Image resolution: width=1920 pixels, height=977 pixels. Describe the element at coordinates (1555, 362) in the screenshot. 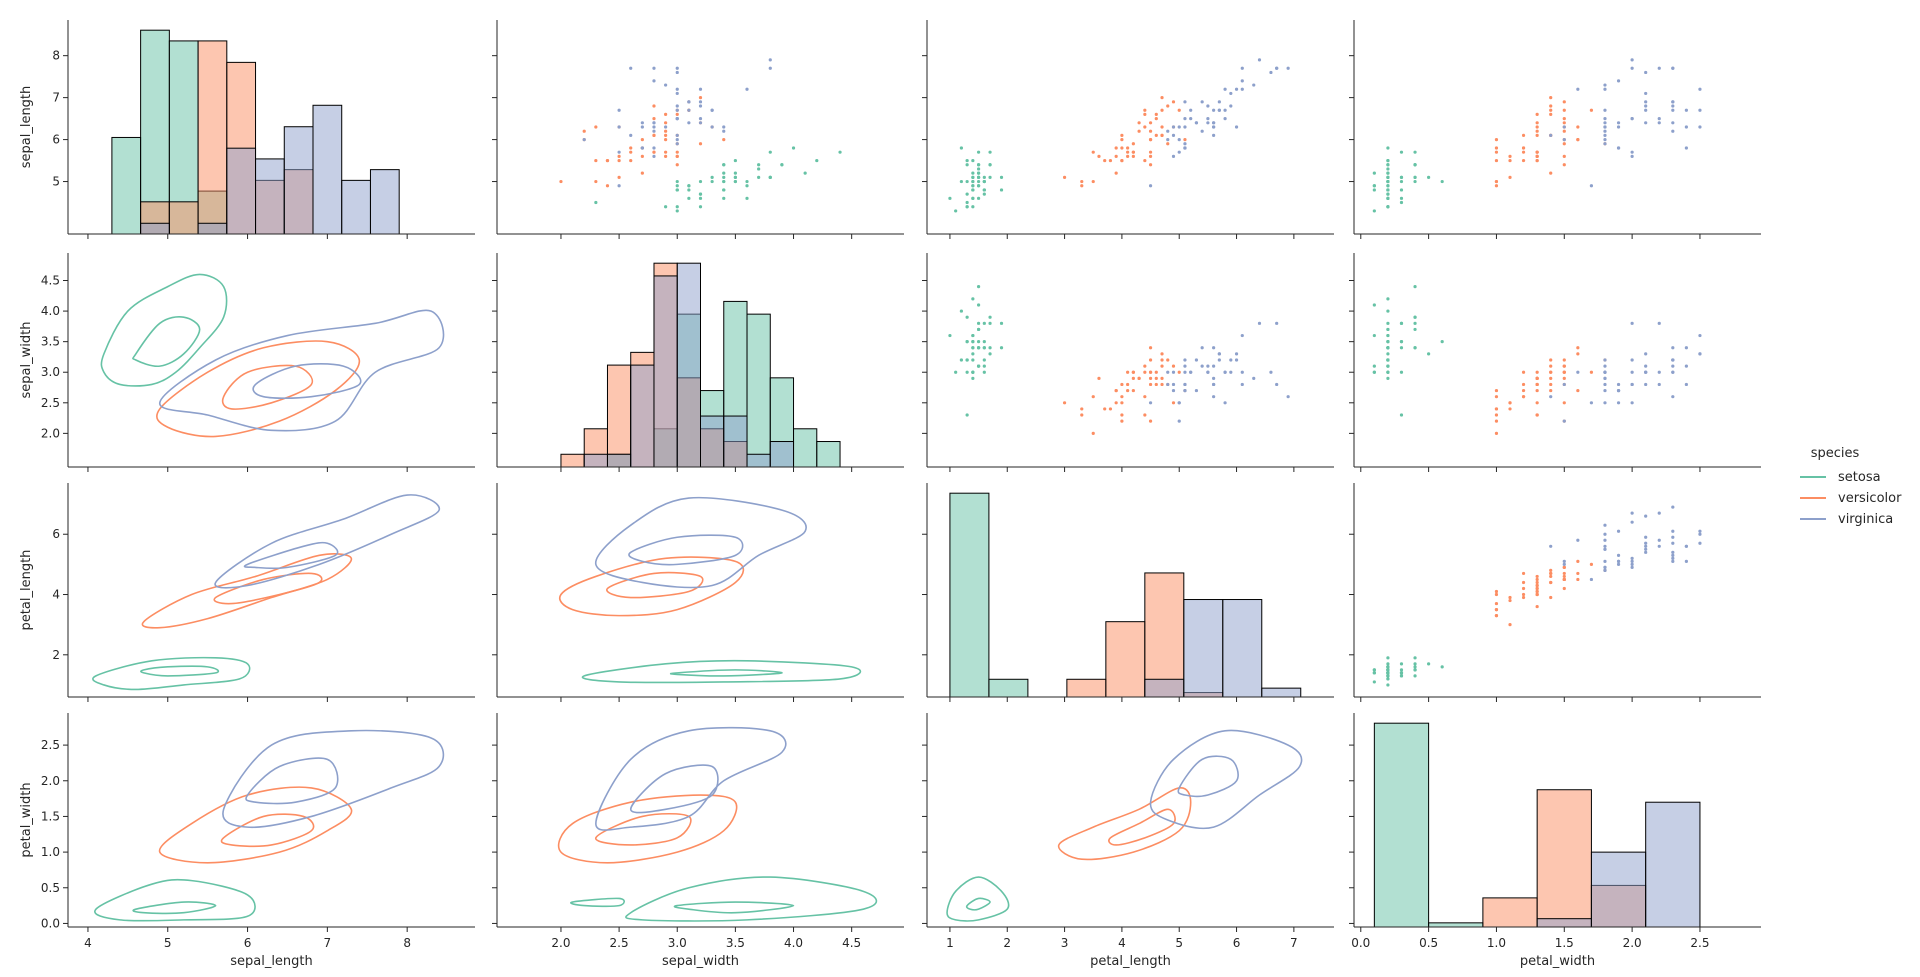

I see `panel-sepal_width-vs-petal_width` at that location.